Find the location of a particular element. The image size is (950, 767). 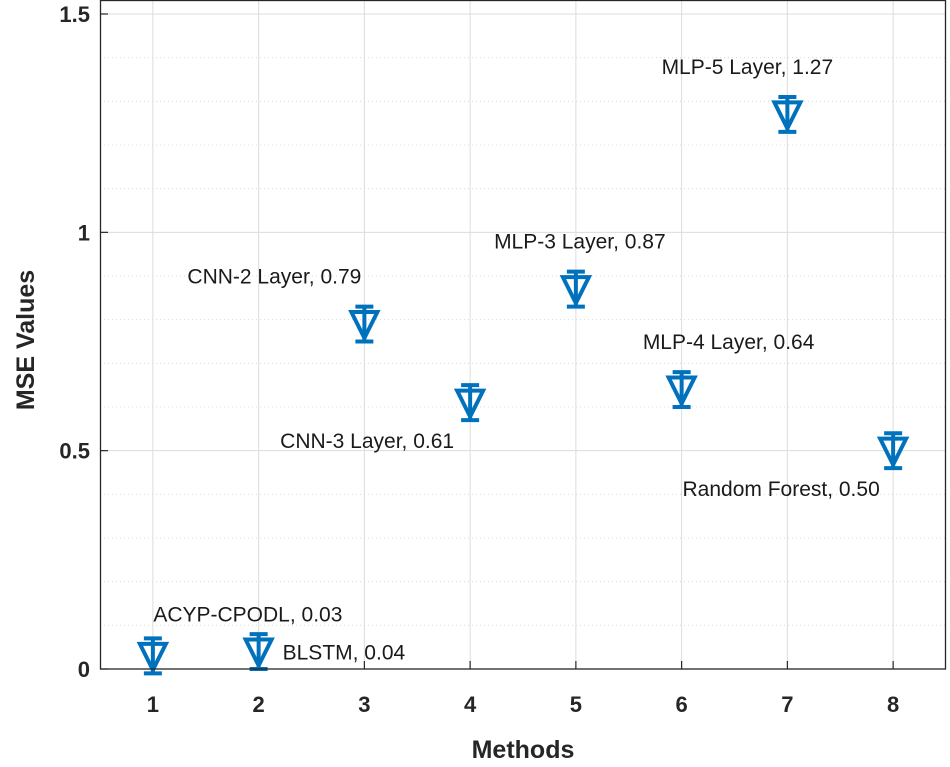

x-tick-label: 3 is located at coordinates (364, 704).